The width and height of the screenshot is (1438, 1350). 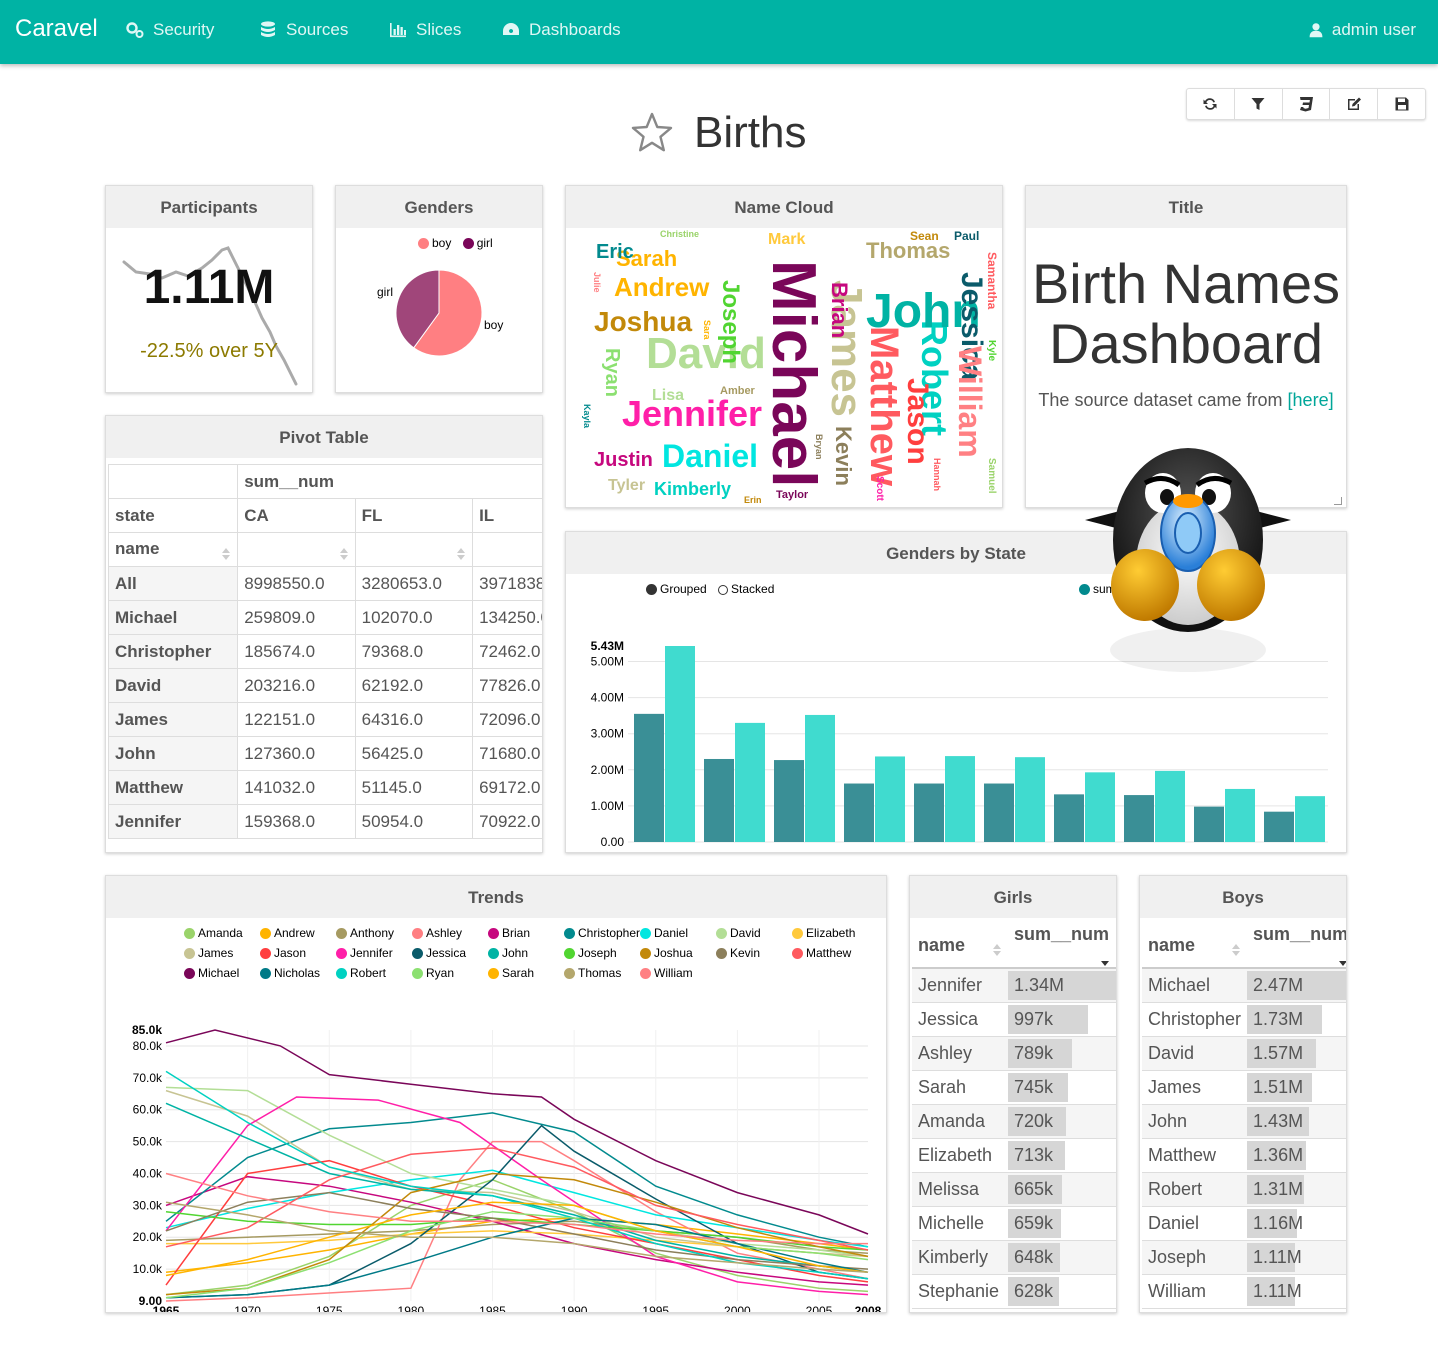 What do you see at coordinates (208, 953) in the screenshot?
I see `legend-item: James` at bounding box center [208, 953].